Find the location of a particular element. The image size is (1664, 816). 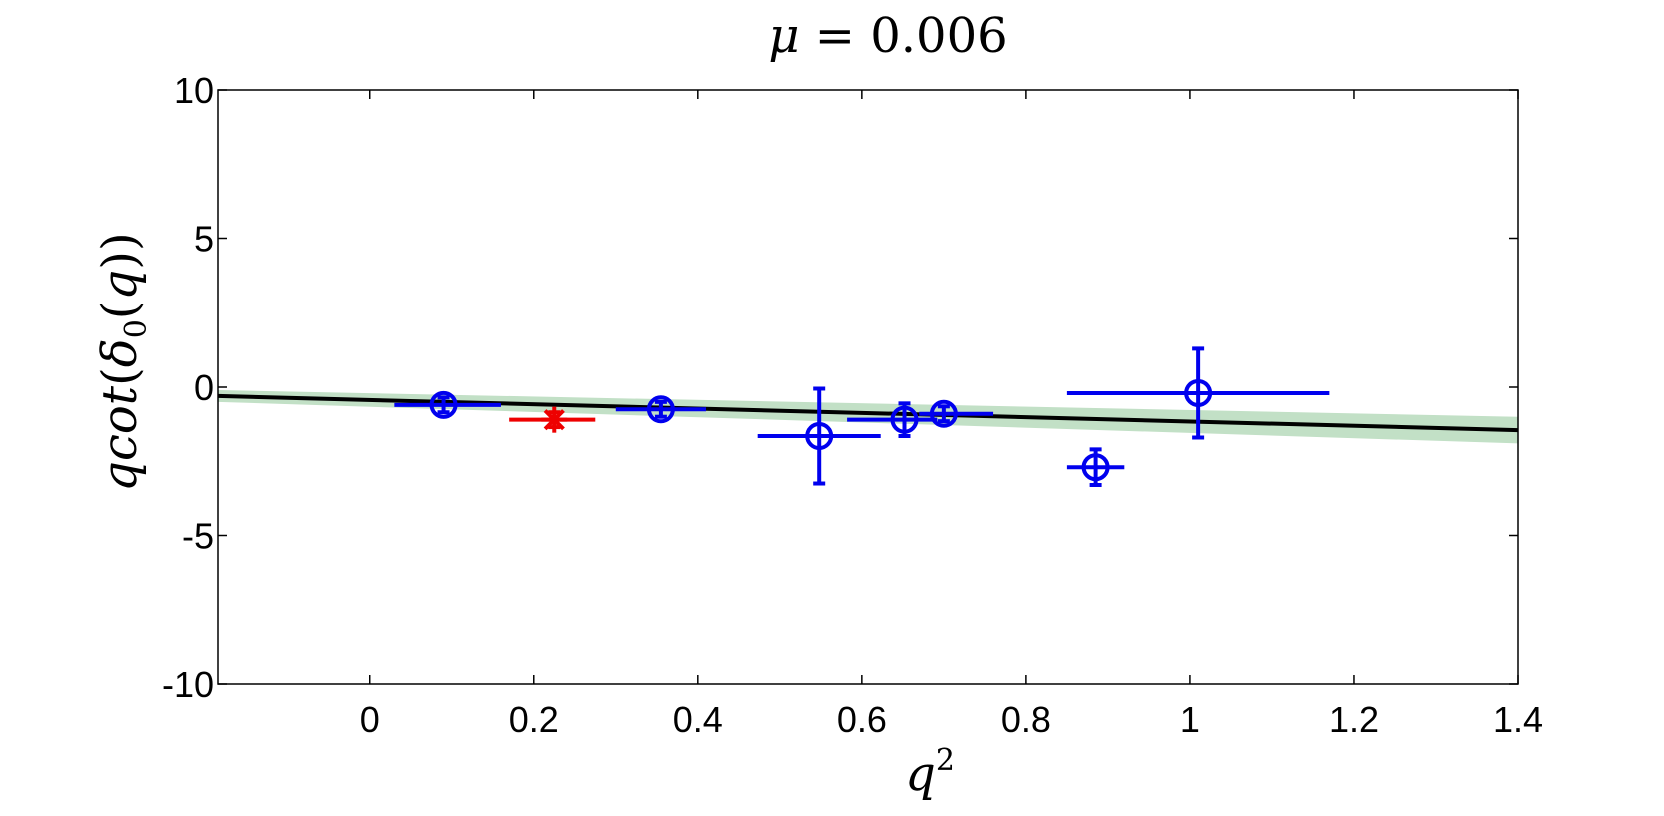

star-marker is located at coordinates (554, 419).